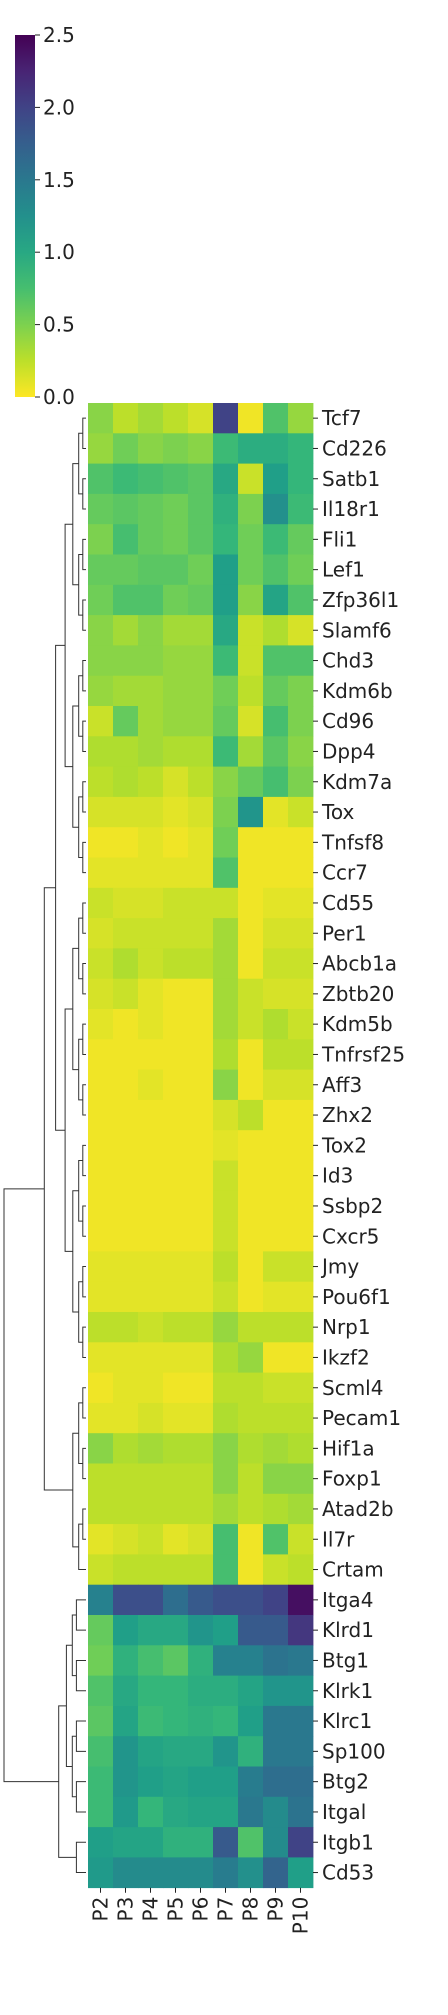 The width and height of the screenshot is (448, 2015). I want to click on colorbar-tick-label: 1.0, so click(59, 252).